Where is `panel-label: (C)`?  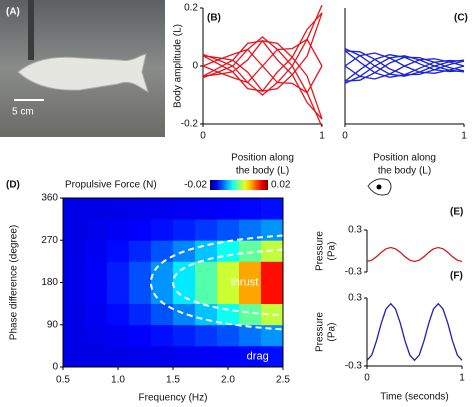 panel-label: (C) is located at coordinates (461, 18).